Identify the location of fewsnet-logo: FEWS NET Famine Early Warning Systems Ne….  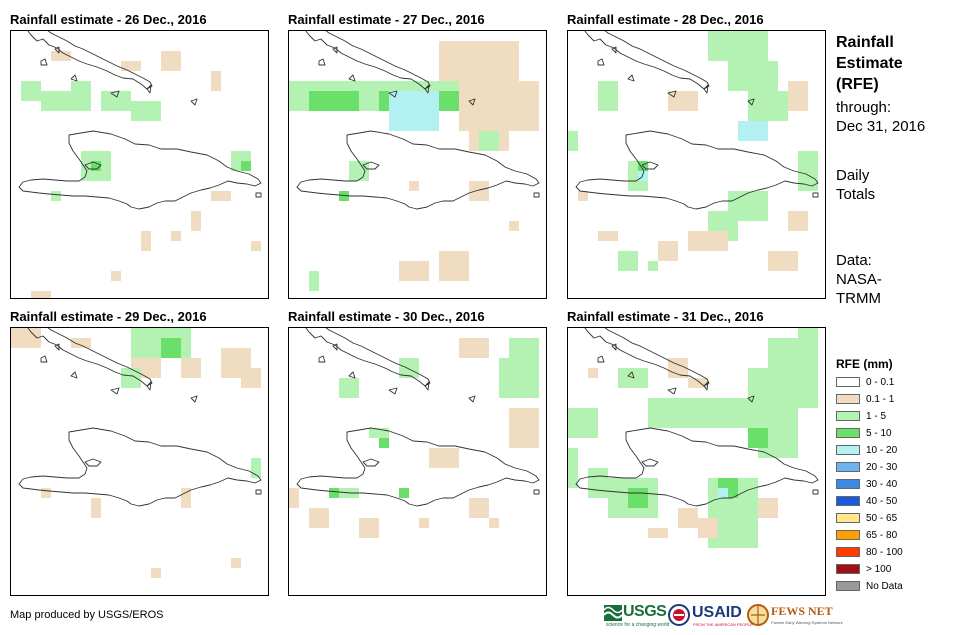
(795, 616).